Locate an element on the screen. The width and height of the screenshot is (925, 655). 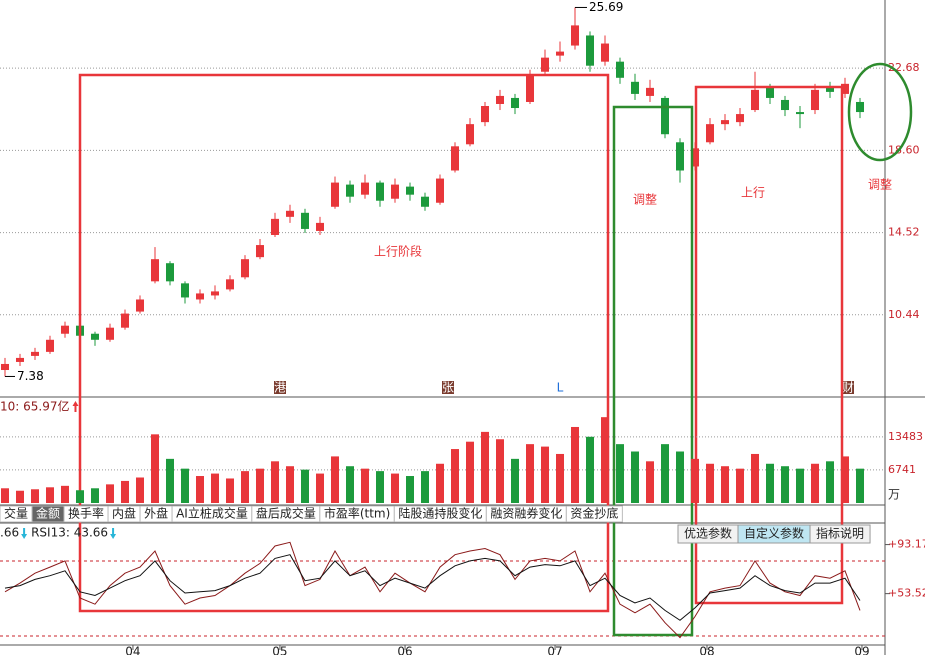
tab: 资金抄底 is located at coordinates (594, 514).